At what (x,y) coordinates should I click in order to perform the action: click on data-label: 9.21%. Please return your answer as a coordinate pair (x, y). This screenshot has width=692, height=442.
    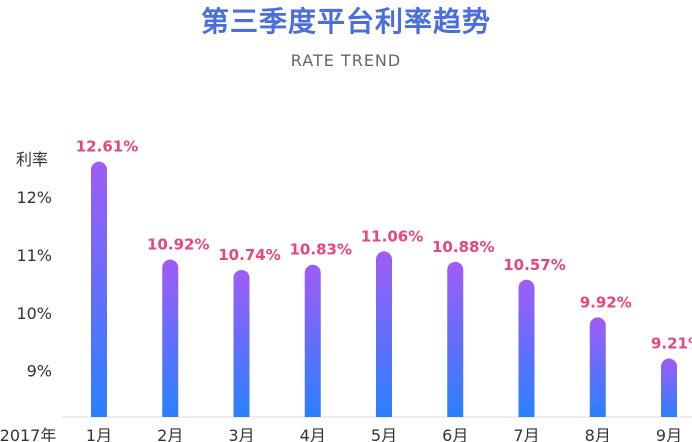
    Looking at the image, I should click on (671, 344).